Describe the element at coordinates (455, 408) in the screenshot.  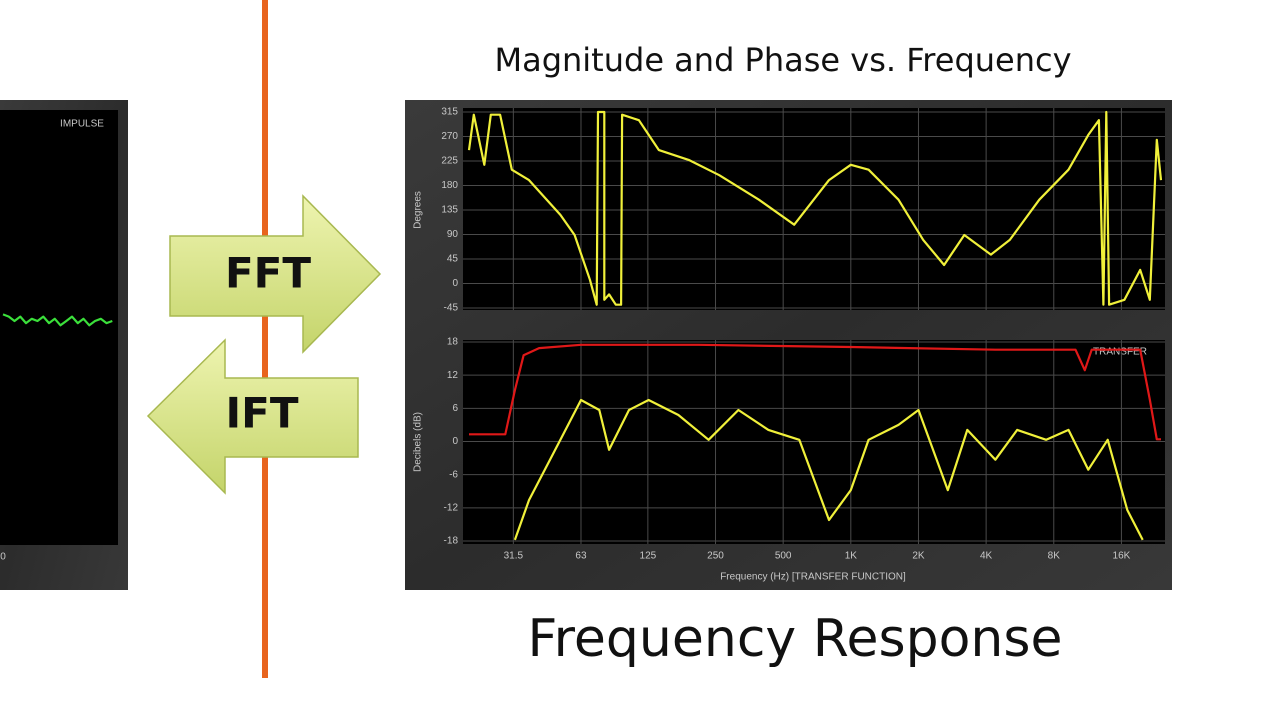
I see `y-tick-label: 6` at that location.